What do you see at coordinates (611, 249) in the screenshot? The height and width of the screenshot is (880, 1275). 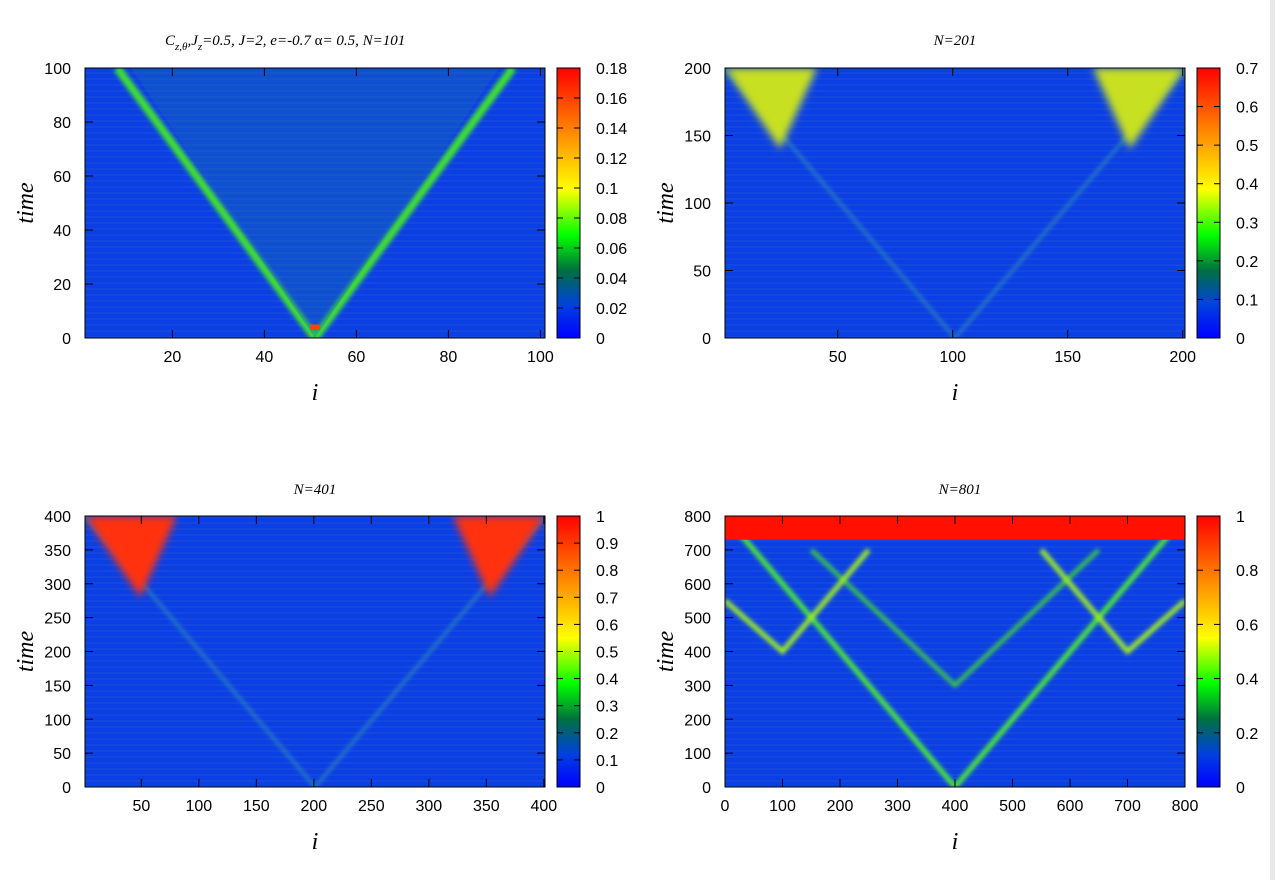 I see `colorbar-tick-label: 0.06` at bounding box center [611, 249].